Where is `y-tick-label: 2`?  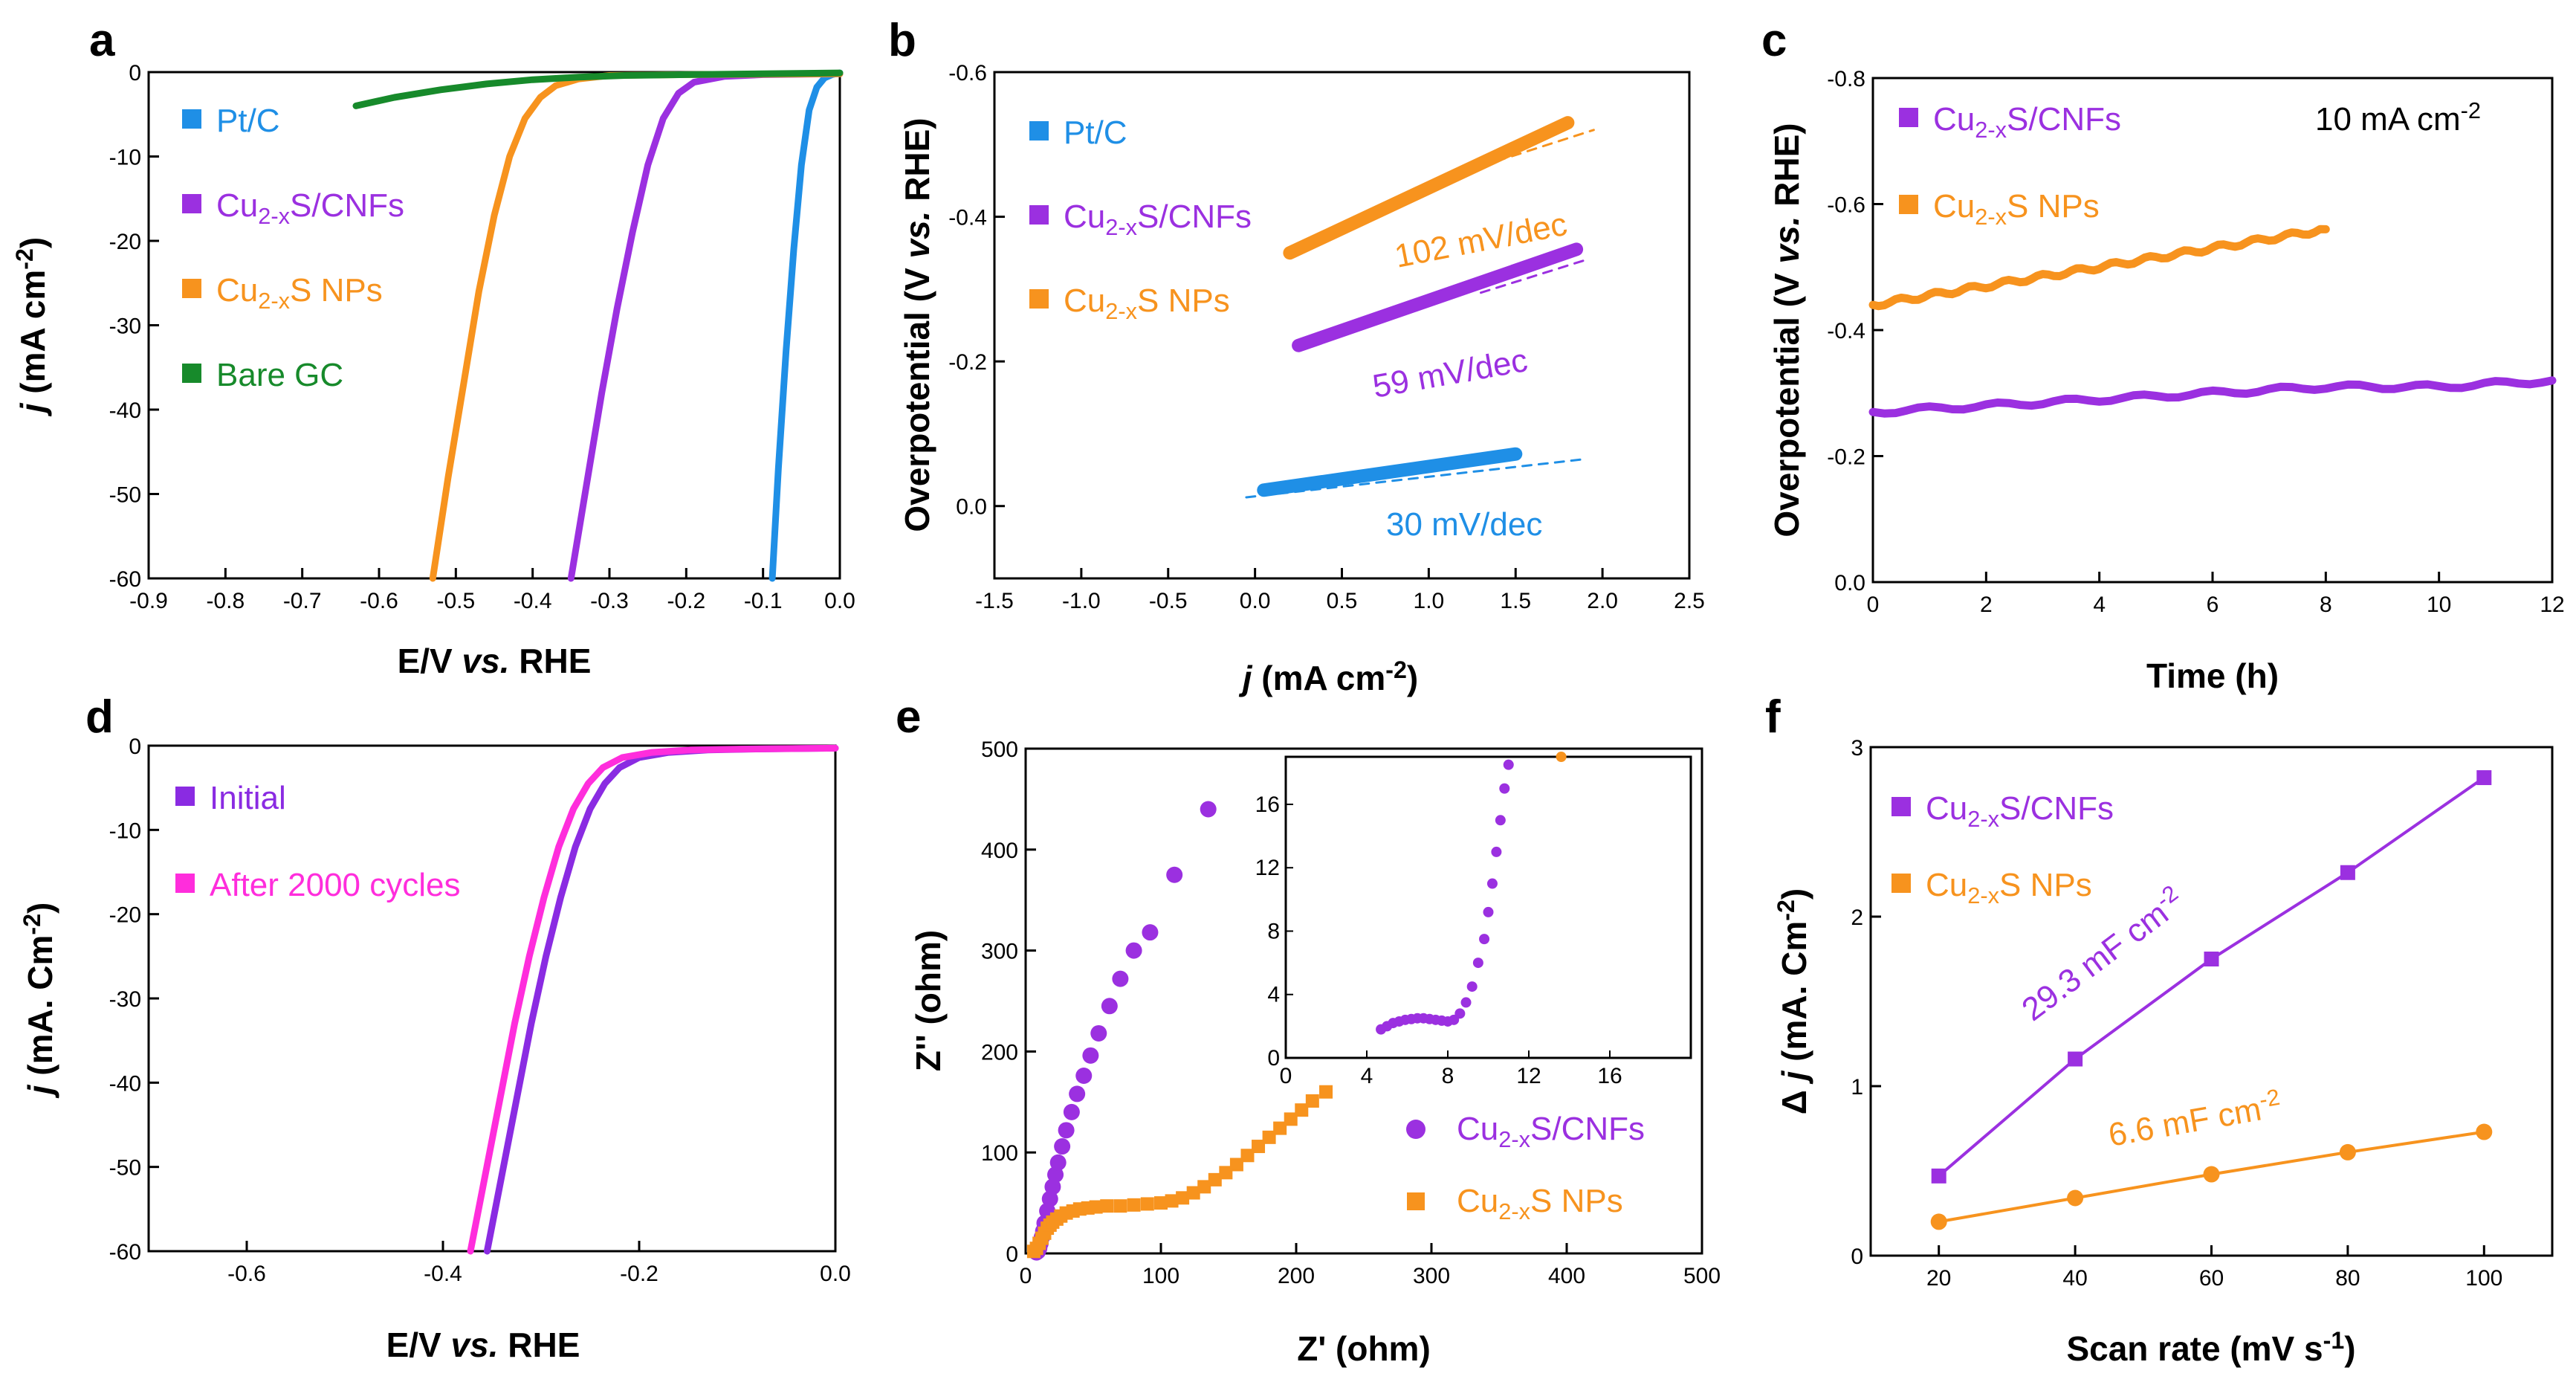 y-tick-label: 2 is located at coordinates (1857, 917).